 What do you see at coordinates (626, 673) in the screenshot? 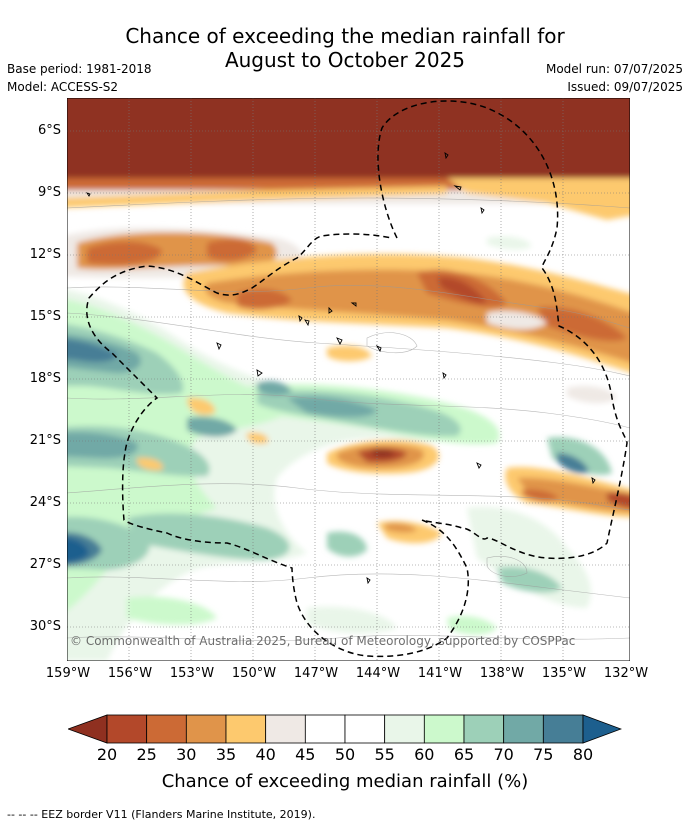
I see `lon-label: 132°W` at bounding box center [626, 673].